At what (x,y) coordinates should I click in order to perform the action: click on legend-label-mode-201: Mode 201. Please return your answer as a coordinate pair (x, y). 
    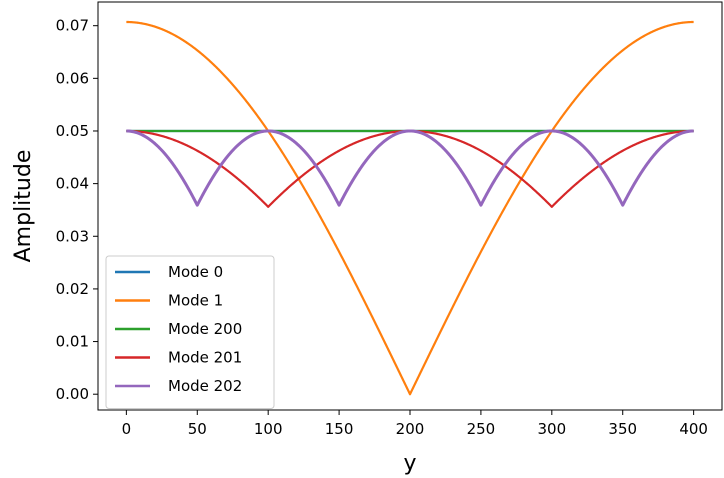
    Looking at the image, I should click on (205, 358).